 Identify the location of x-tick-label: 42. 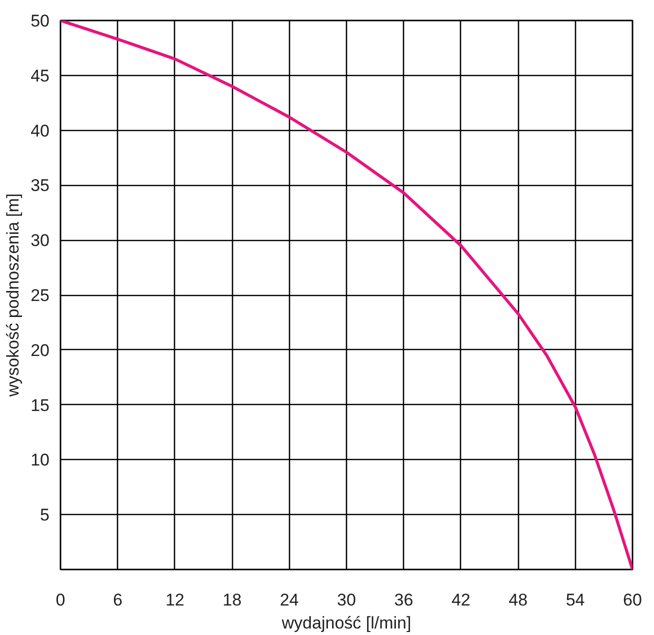
(460, 600).